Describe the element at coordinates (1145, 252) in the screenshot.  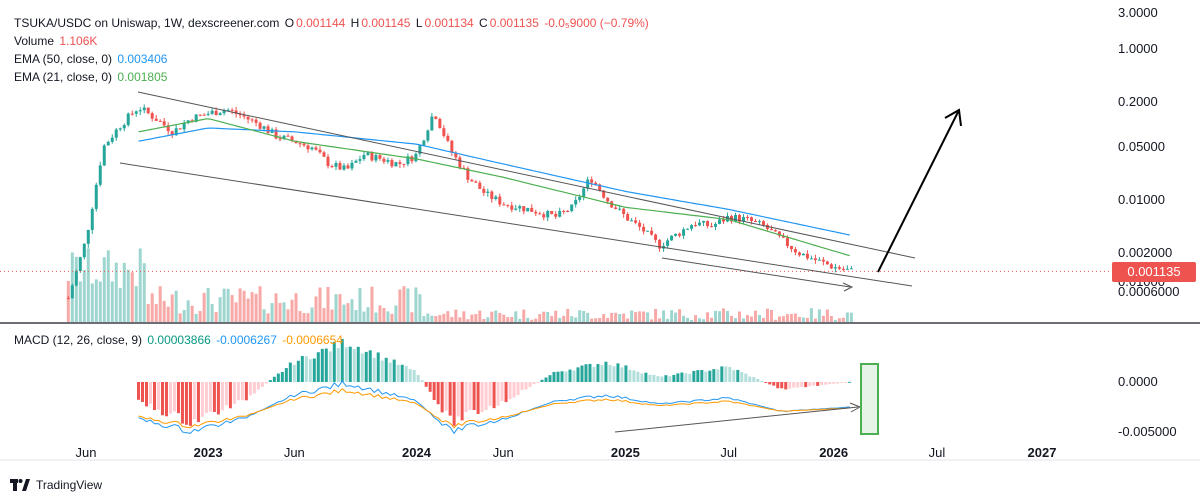
I see `price-tick-label: 0.002000` at that location.